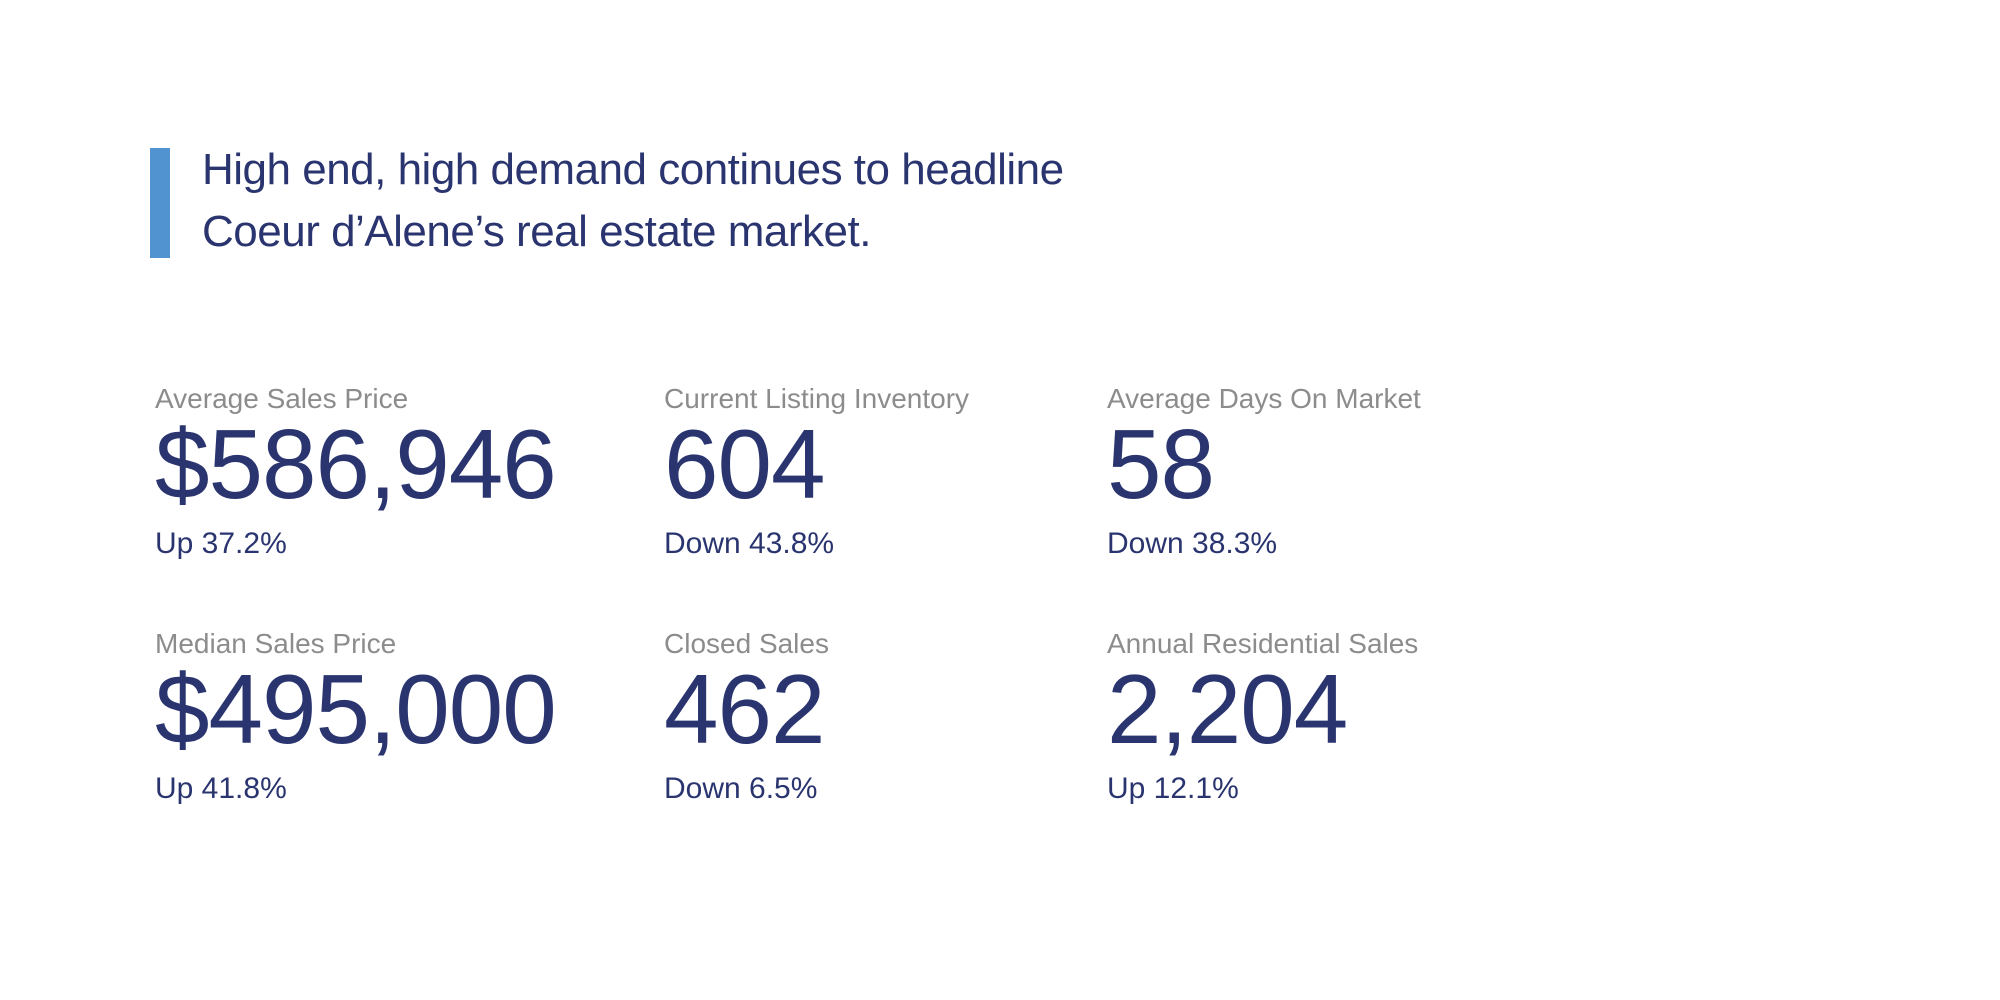 This screenshot has height=1000, width=2000. I want to click on stat-label: Annual Residential Sales, so click(1263, 643).